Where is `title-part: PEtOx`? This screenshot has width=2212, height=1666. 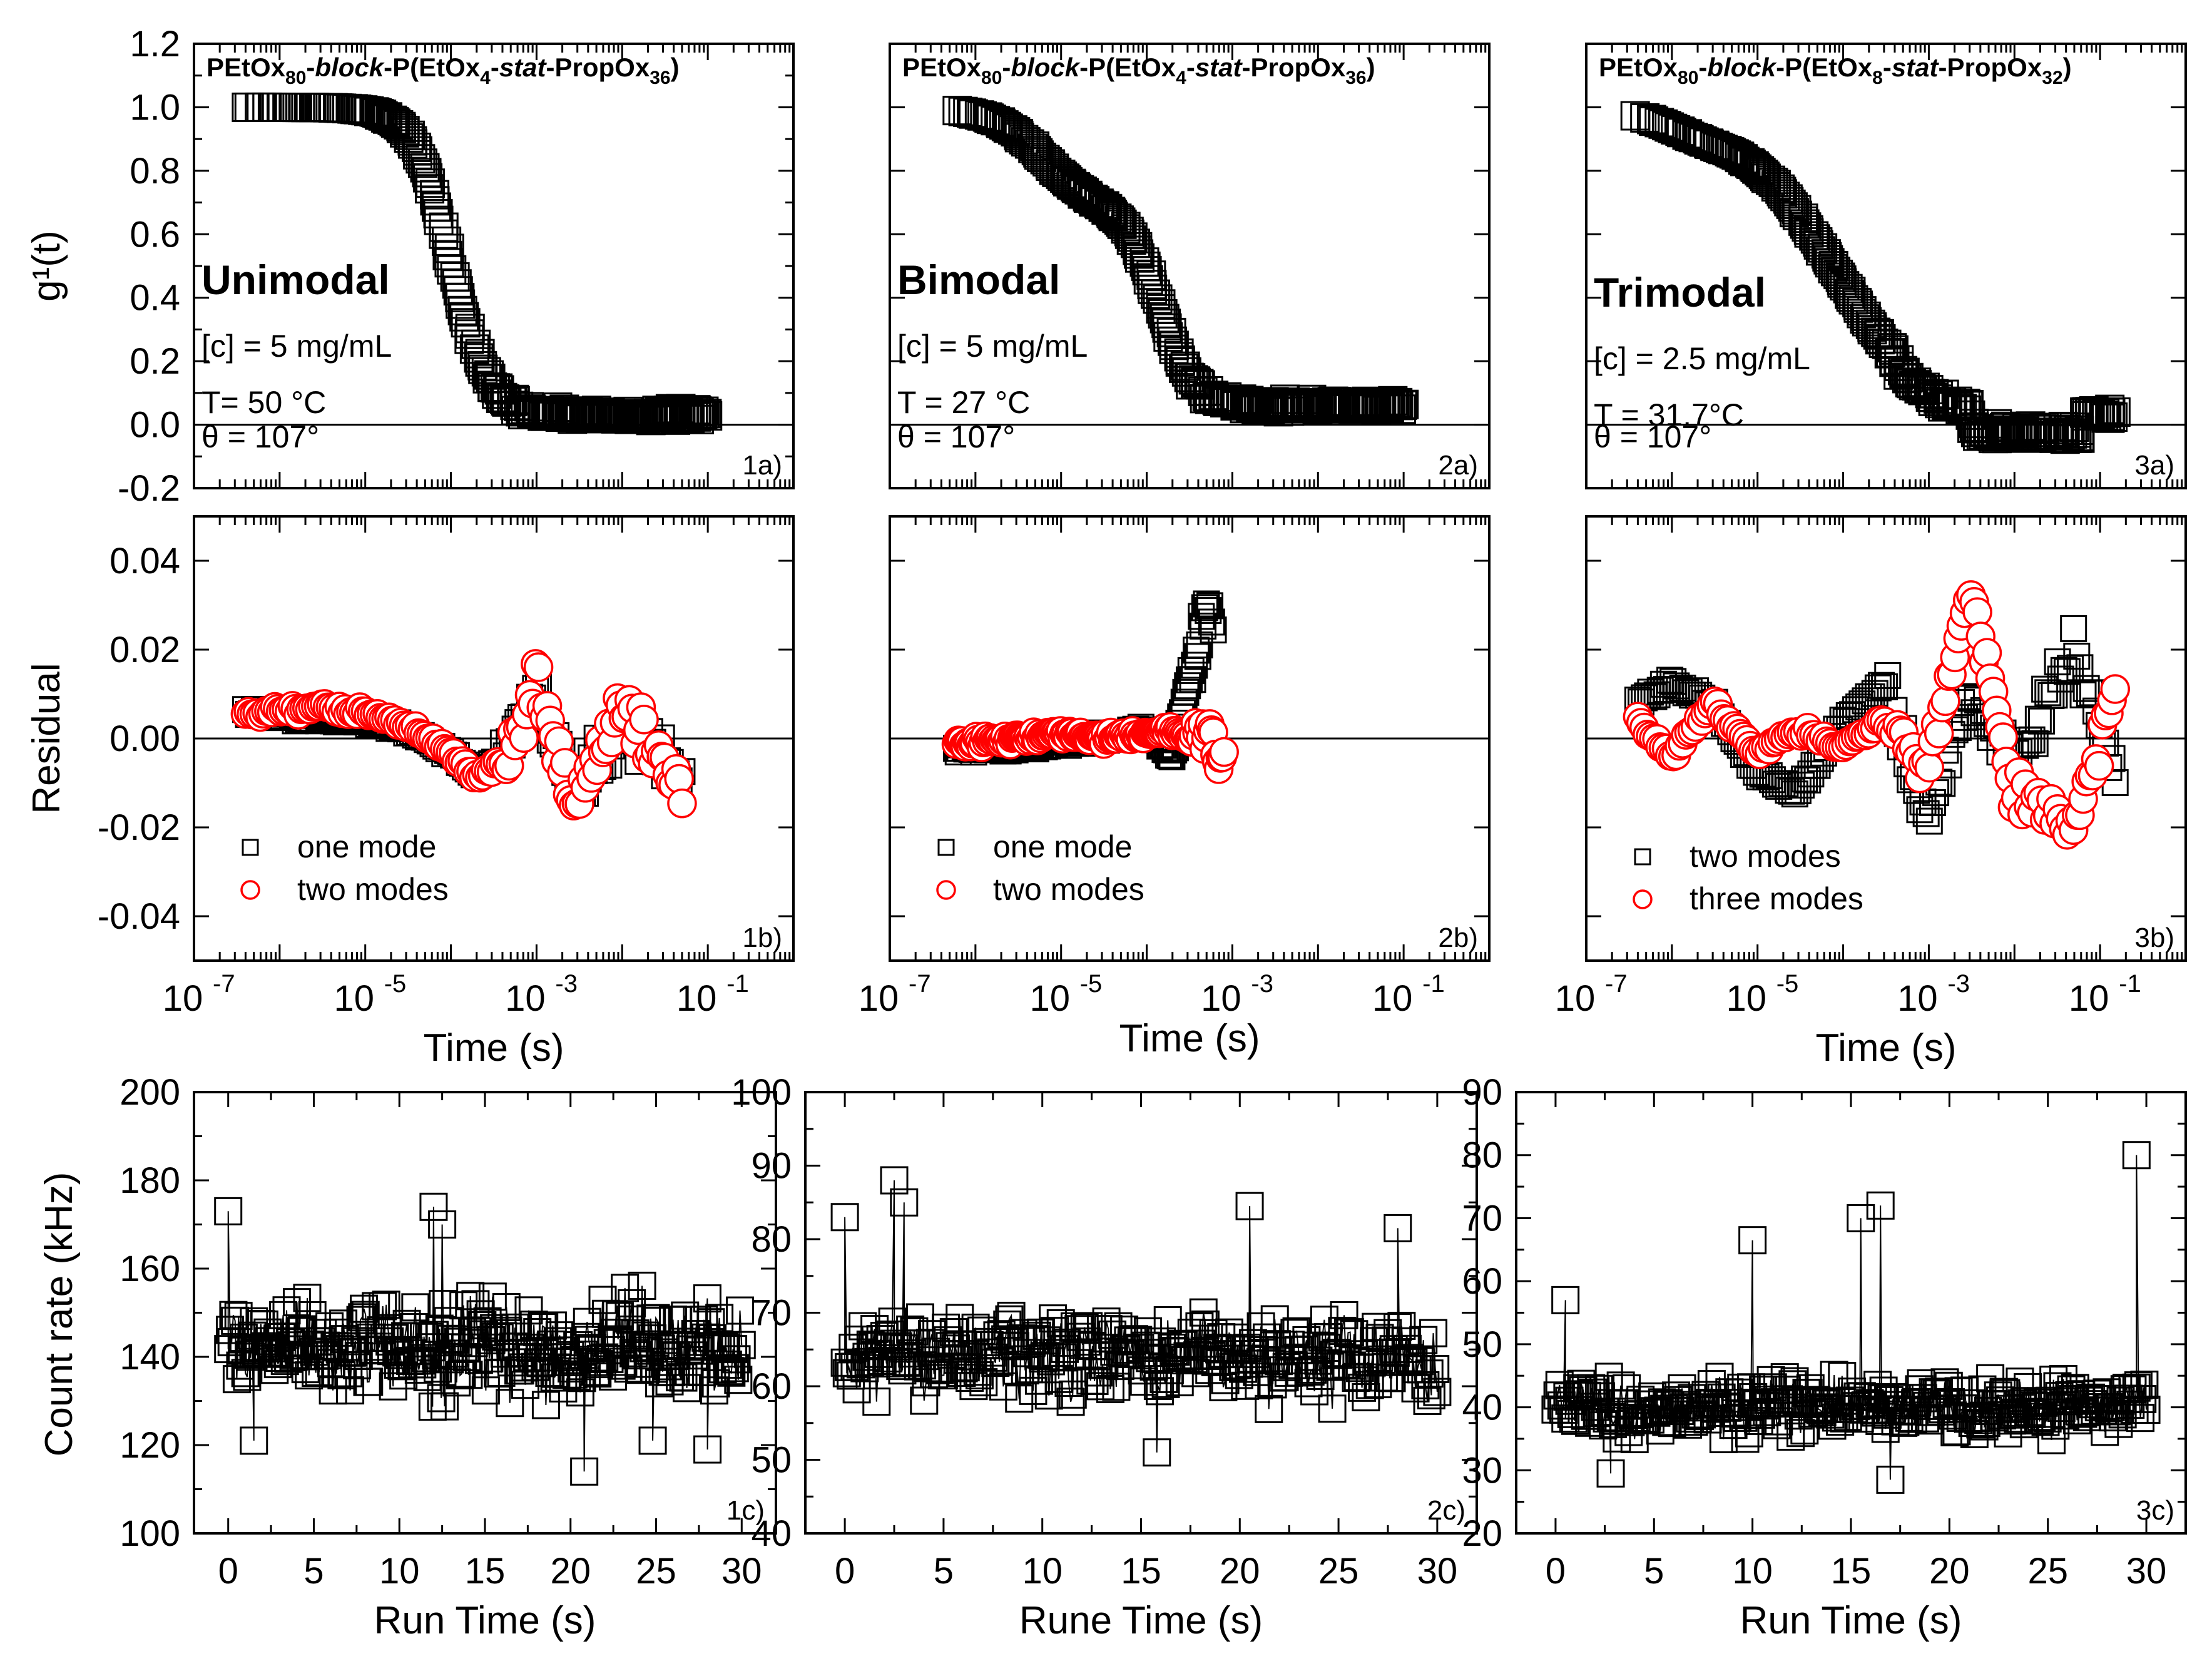 title-part: PEtOx is located at coordinates (942, 67).